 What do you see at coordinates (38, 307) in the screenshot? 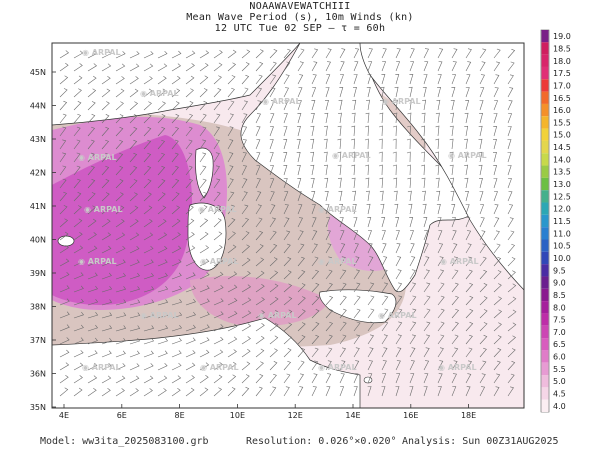
I see `lat-label: 38N` at bounding box center [38, 307].